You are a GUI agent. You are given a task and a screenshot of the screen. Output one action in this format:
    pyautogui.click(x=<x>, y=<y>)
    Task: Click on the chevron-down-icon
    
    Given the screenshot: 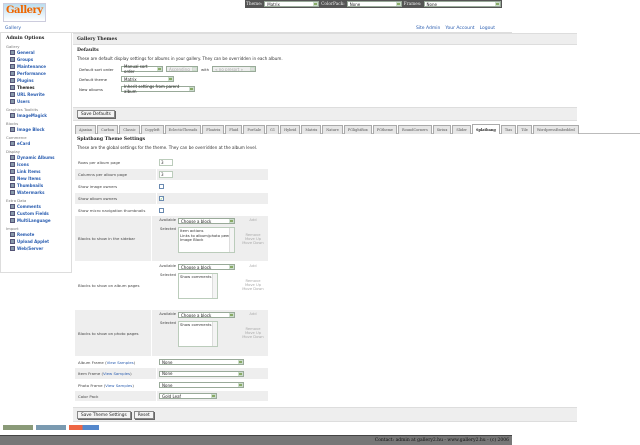 What is the action you would take?
    pyautogui.click(x=213, y=396)
    